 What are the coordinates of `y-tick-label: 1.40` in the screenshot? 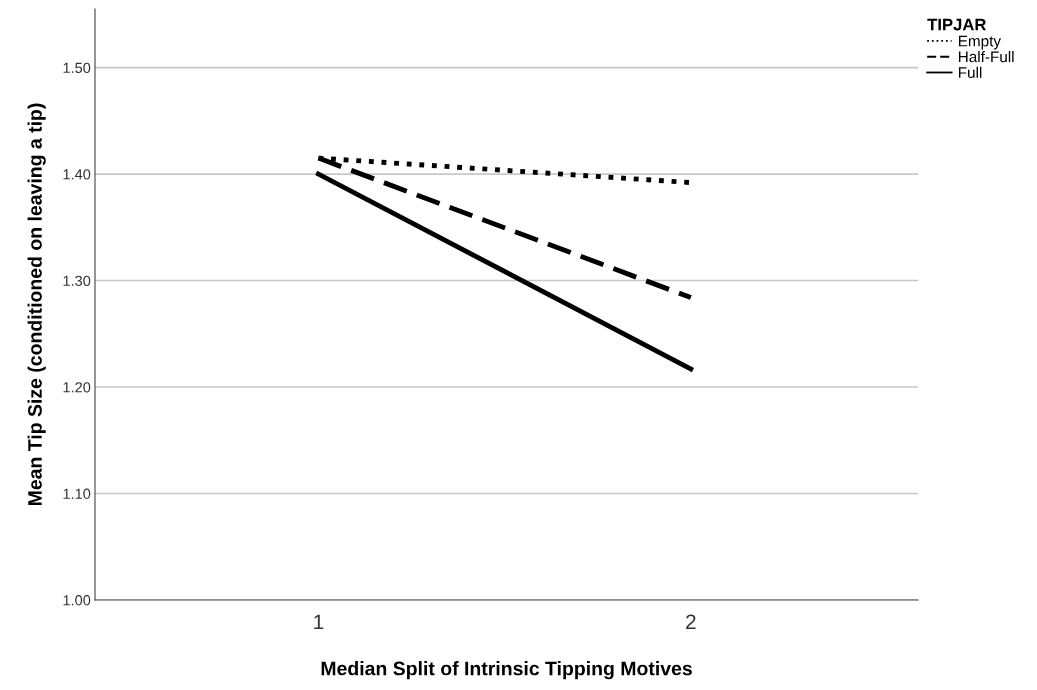 It's located at (77, 174).